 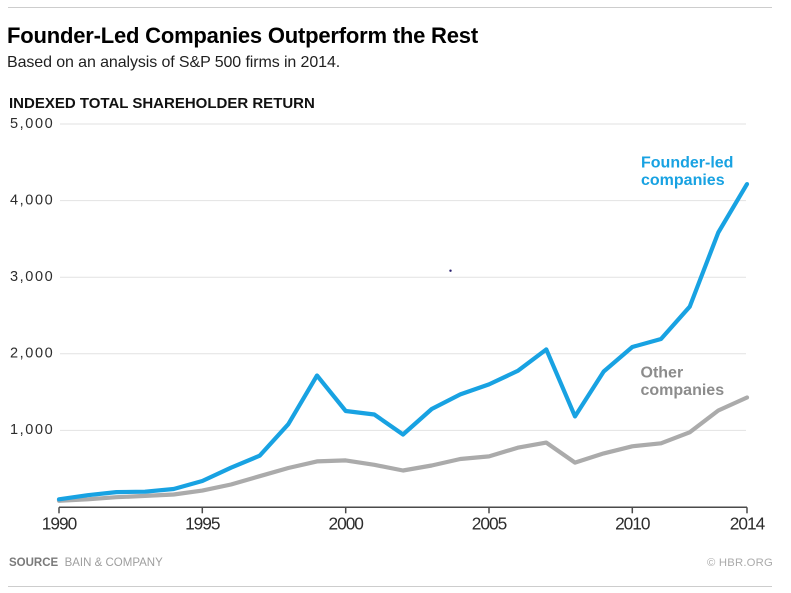 What do you see at coordinates (748, 524) in the screenshot?
I see `svg-text: 2014` at bounding box center [748, 524].